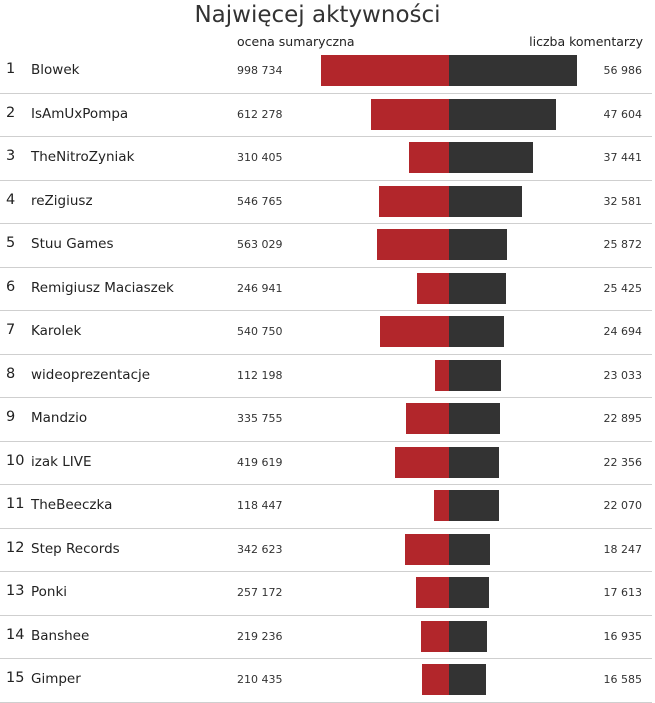 This screenshot has height=703, width=655. Describe the element at coordinates (260, 70) in the screenshot. I see `score-value: 998 734` at that location.